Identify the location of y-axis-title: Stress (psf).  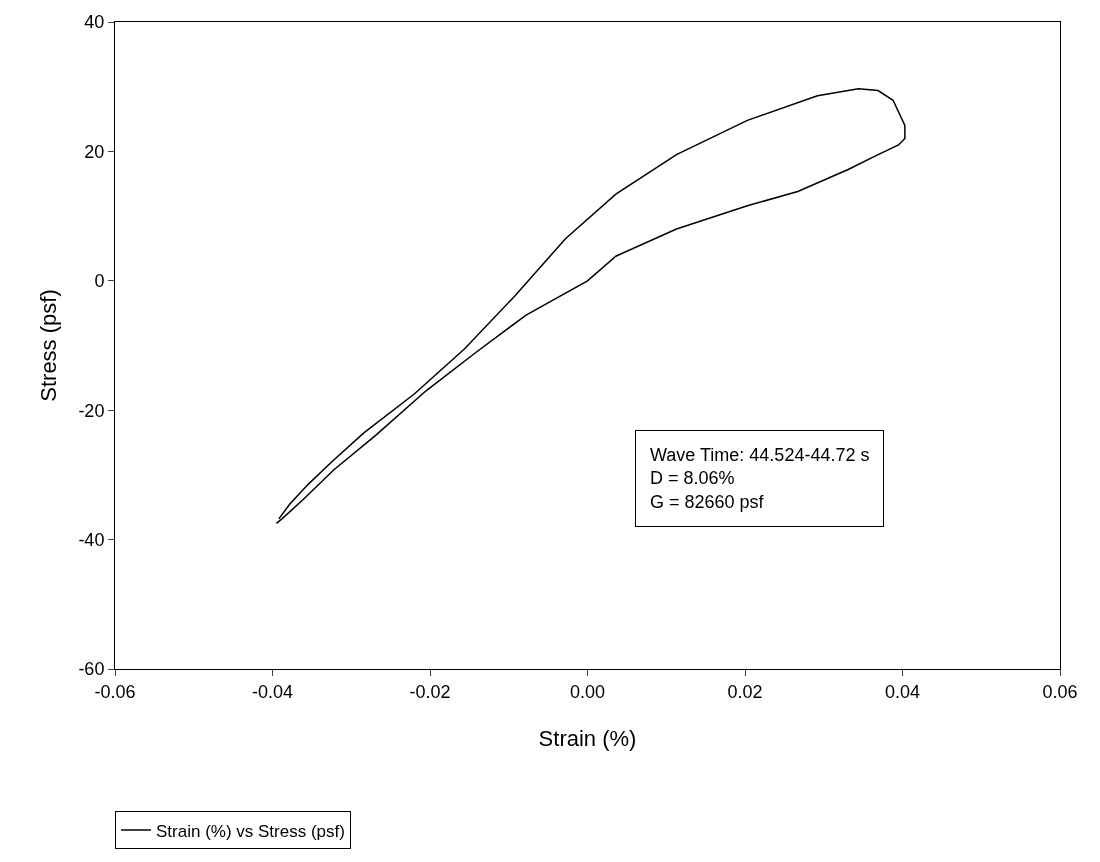
(49, 345).